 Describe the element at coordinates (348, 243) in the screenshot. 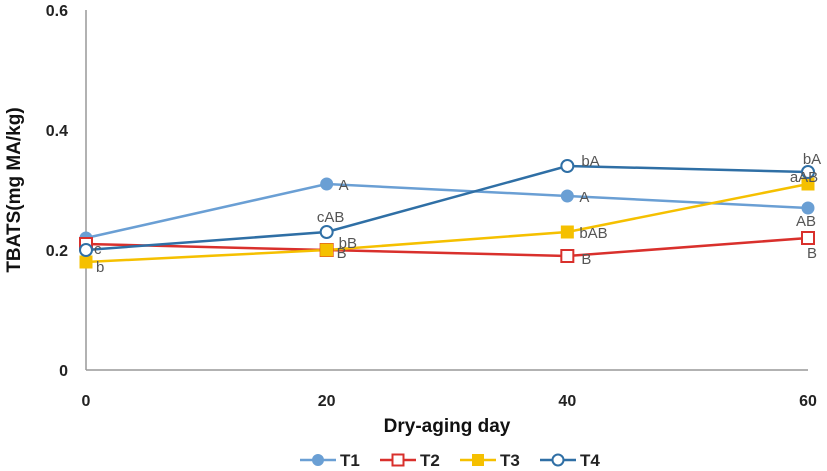

I see `data-label-t3-1: bB` at that location.